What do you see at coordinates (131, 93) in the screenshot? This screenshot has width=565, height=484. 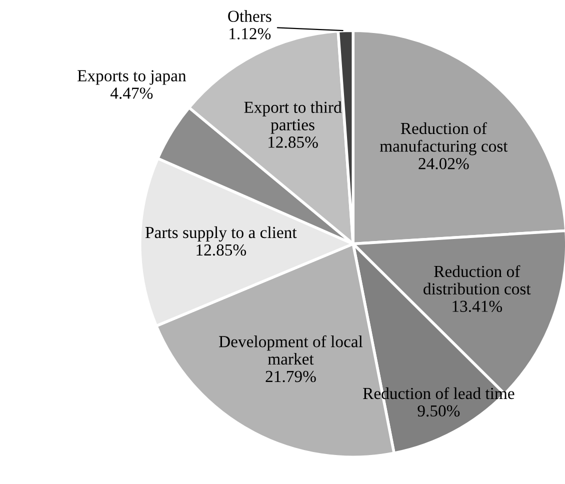 I see `data-label: 4.47%` at bounding box center [131, 93].